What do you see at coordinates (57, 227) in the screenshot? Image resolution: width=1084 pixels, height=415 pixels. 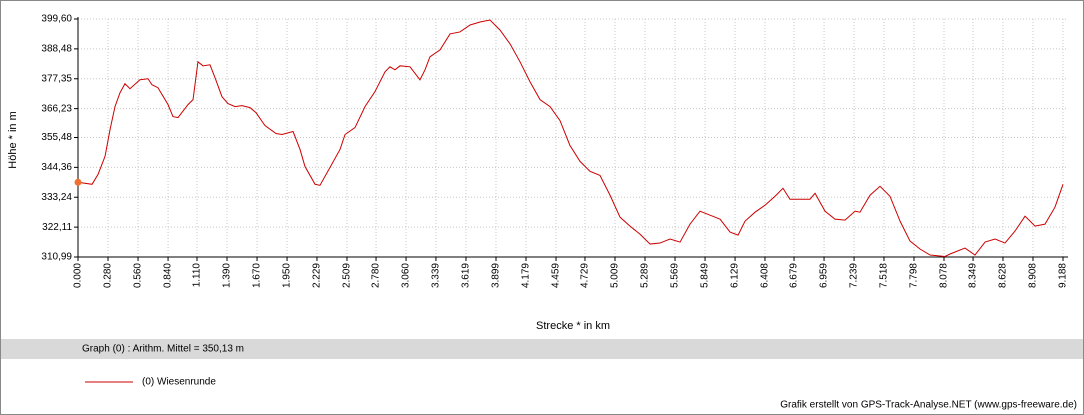 I see `y-tick-label: 322,11` at bounding box center [57, 227].